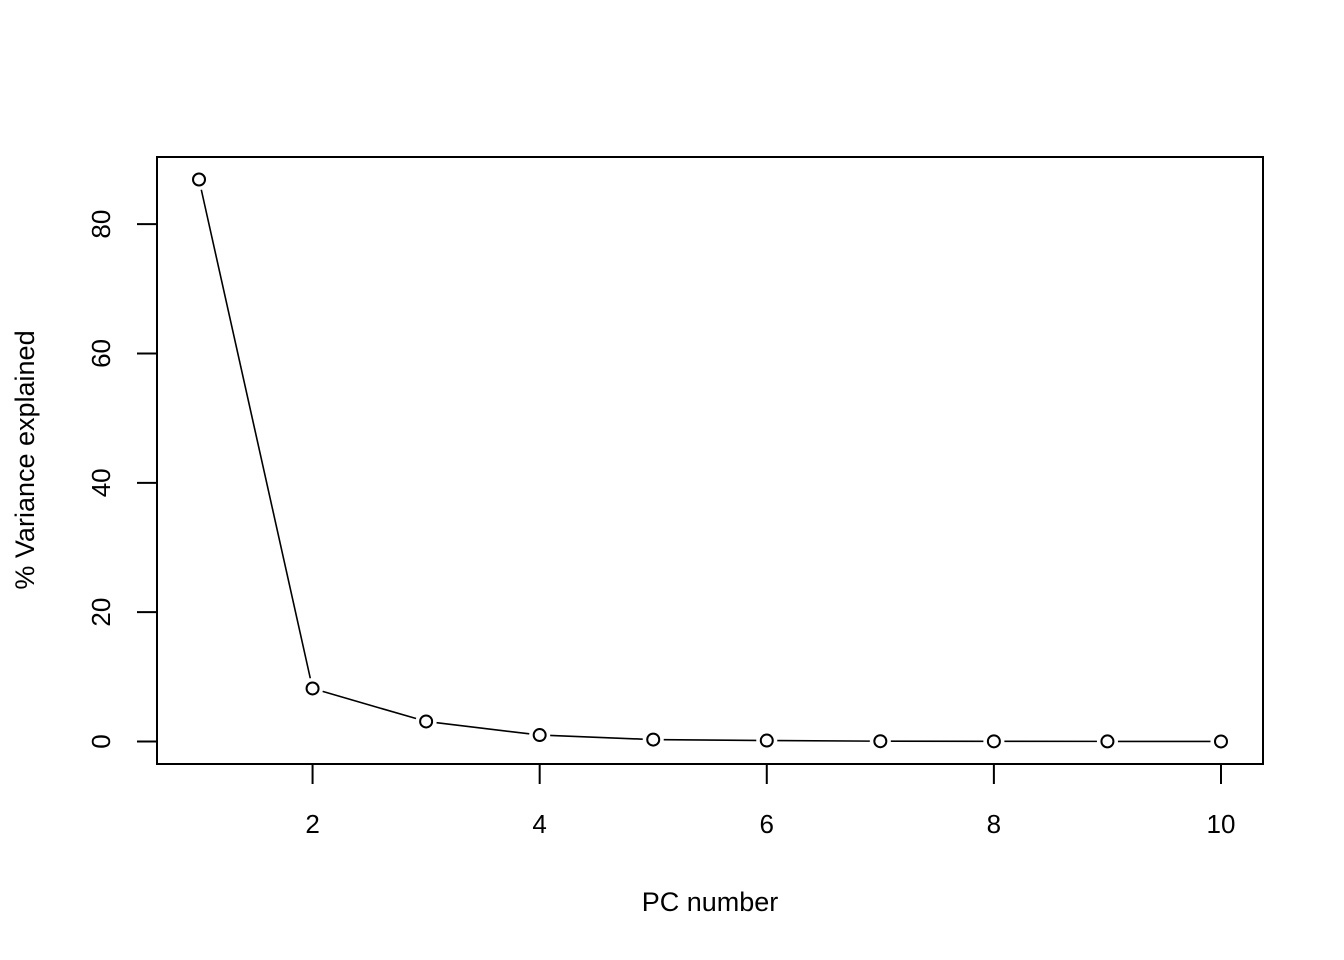 Image resolution: width=1344 pixels, height=960 pixels. What do you see at coordinates (1221, 824) in the screenshot?
I see `x-tick-label: 10` at bounding box center [1221, 824].